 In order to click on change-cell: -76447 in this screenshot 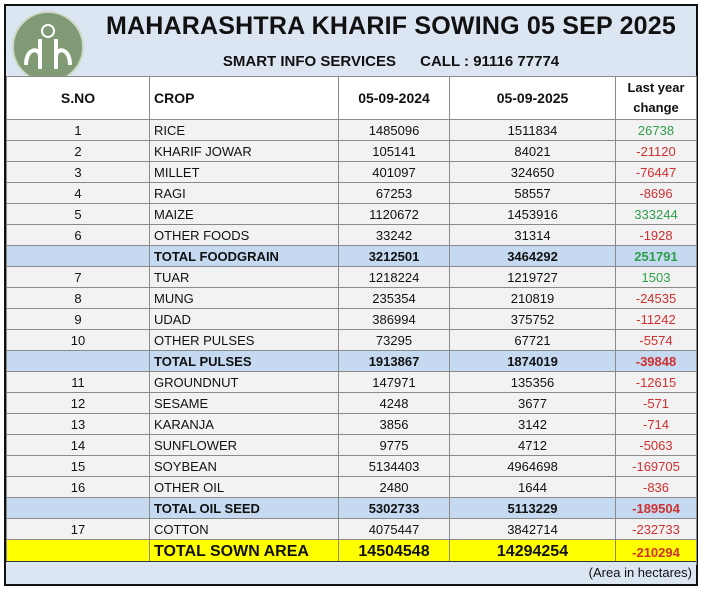, I will do `click(656, 172)`.